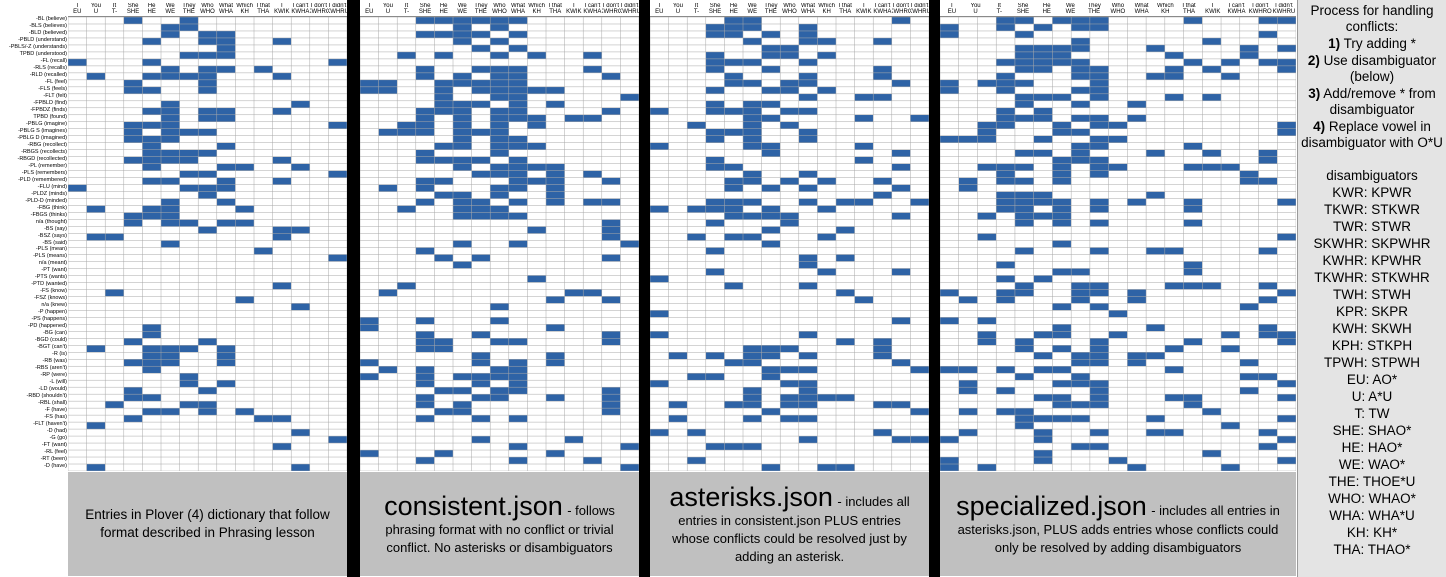 The image size is (1446, 577). Describe the element at coordinates (47, 326) in the screenshot. I see `row-label: -PD (happened)` at that location.